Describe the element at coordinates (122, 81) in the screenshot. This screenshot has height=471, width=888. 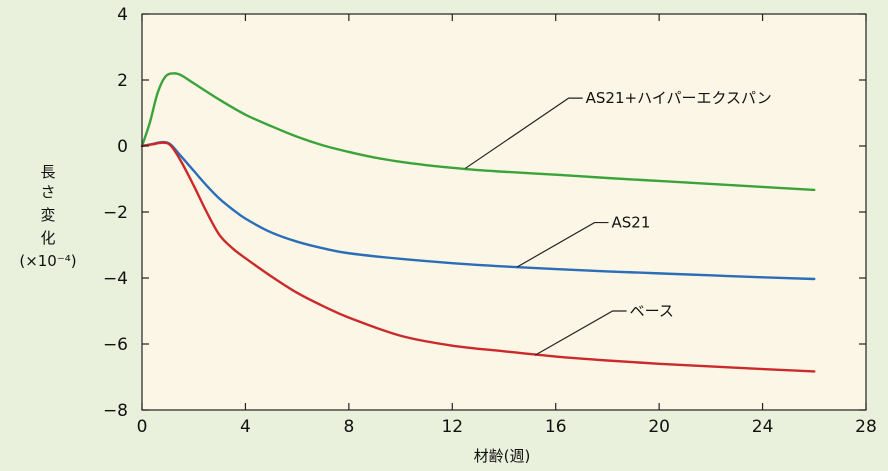
I see `y-tick-label: 2` at that location.